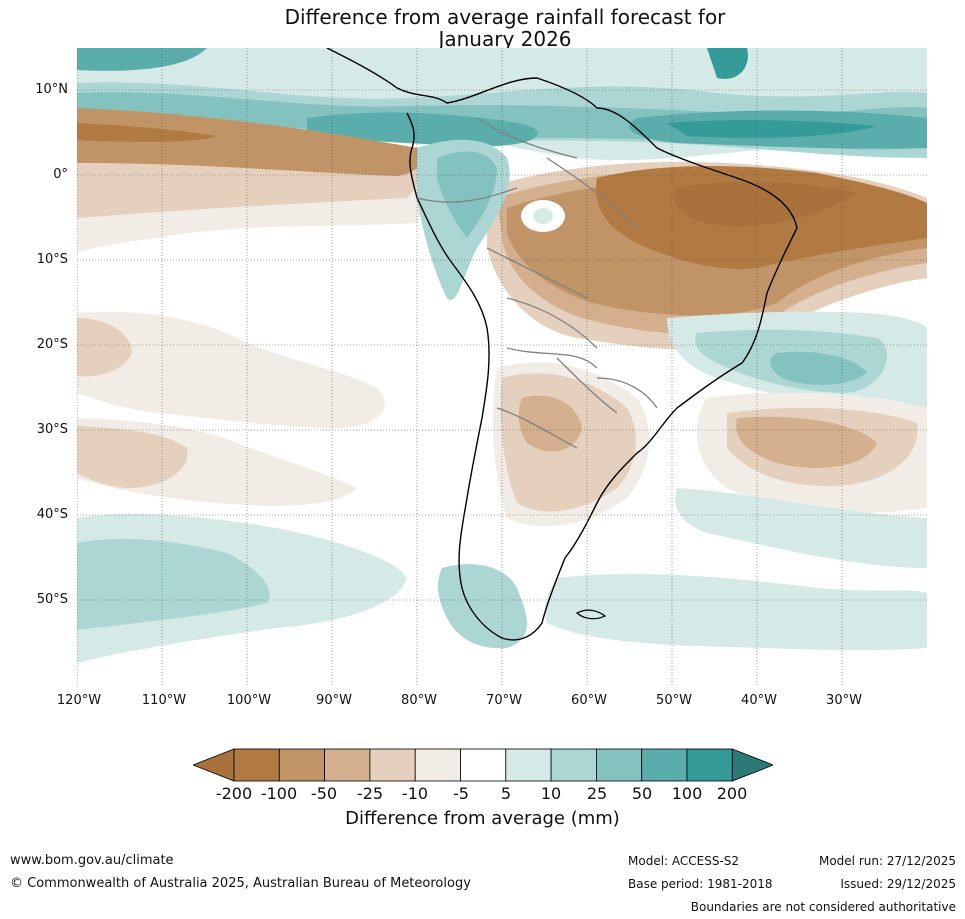 The width and height of the screenshot is (965, 919). What do you see at coordinates (422, 129) in the screenshot?
I see `wet-band-north-peak` at bounding box center [422, 129].